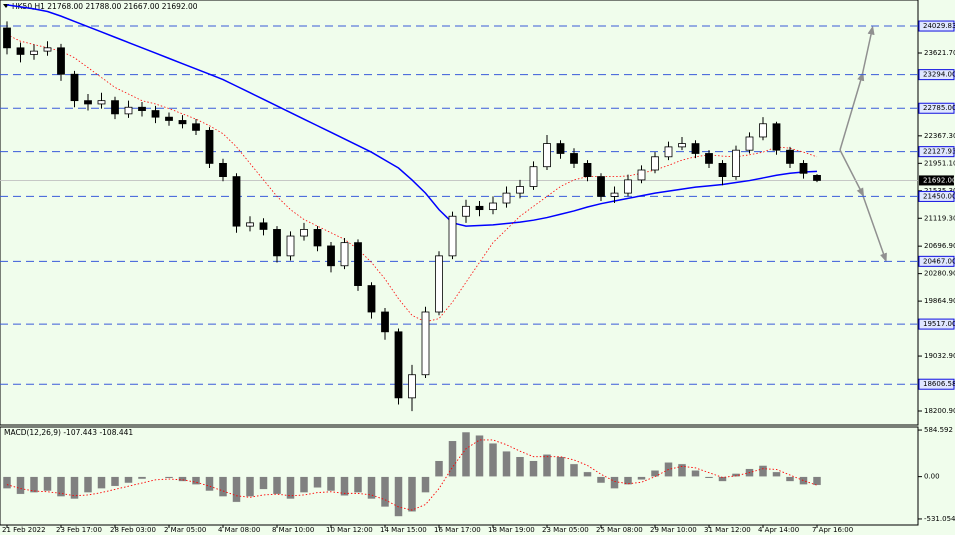 This screenshot has width=955, height=535. I want to click on y-tick-label: 18200.90, so click(939, 411).